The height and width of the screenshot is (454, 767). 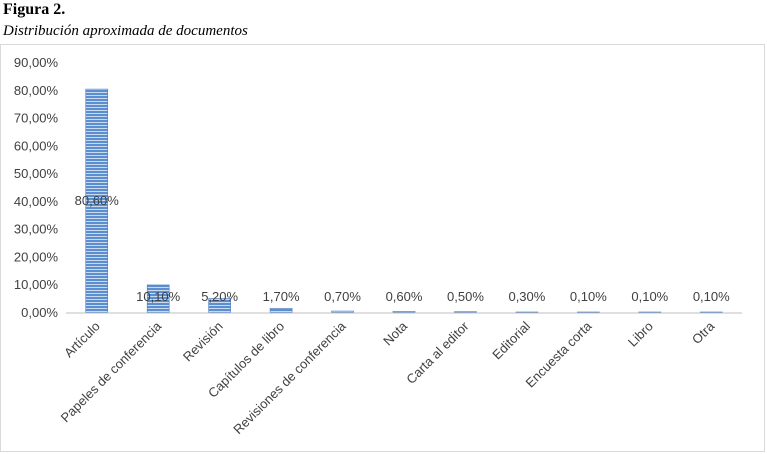 What do you see at coordinates (36, 145) in the screenshot?
I see `y-tick-label: 60,00%` at bounding box center [36, 145].